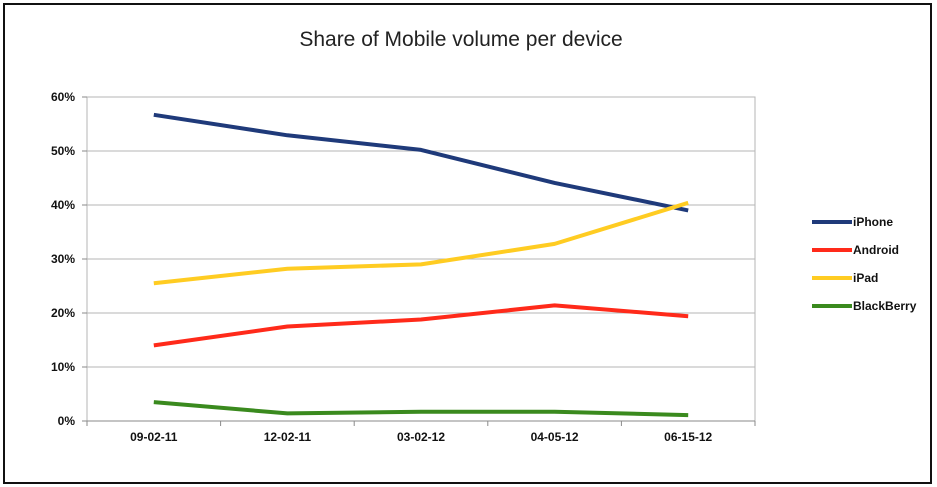 This screenshot has height=487, width=937. What do you see at coordinates (63, 205) in the screenshot?
I see `y-tick-label: 40%` at bounding box center [63, 205].